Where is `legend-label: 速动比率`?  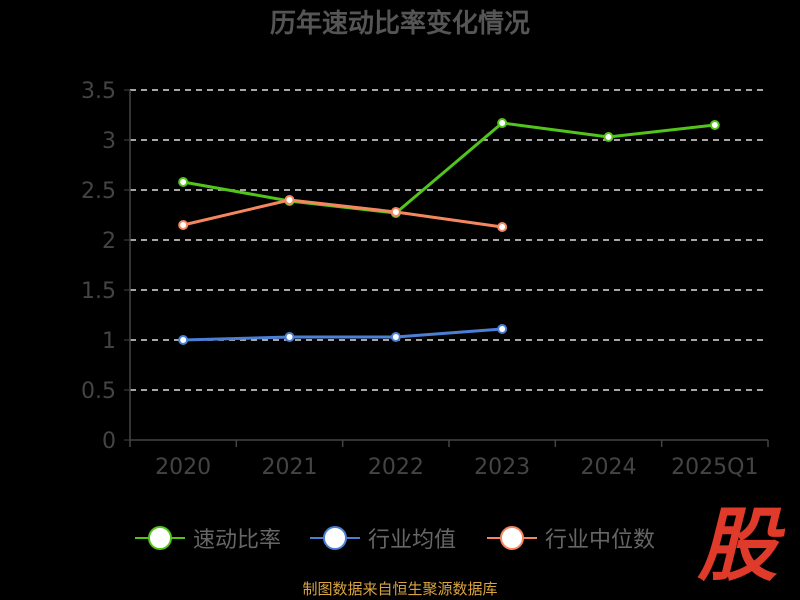
legend-label: 速动比率 is located at coordinates (237, 540).